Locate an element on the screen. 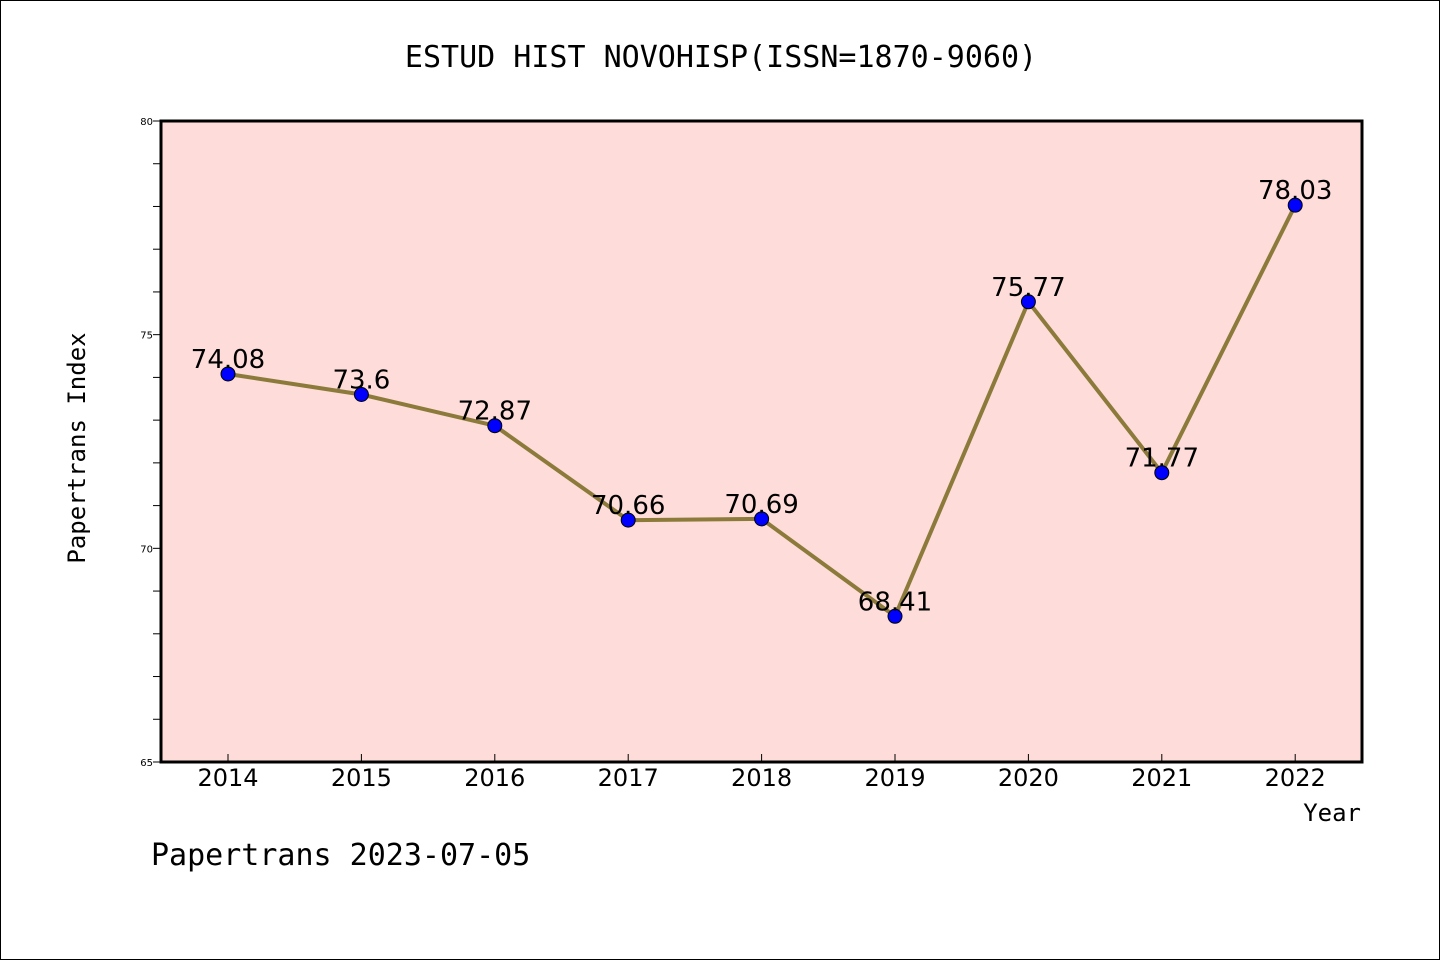 This screenshot has height=961, width=1440. data-label: 74.08 is located at coordinates (228, 360).